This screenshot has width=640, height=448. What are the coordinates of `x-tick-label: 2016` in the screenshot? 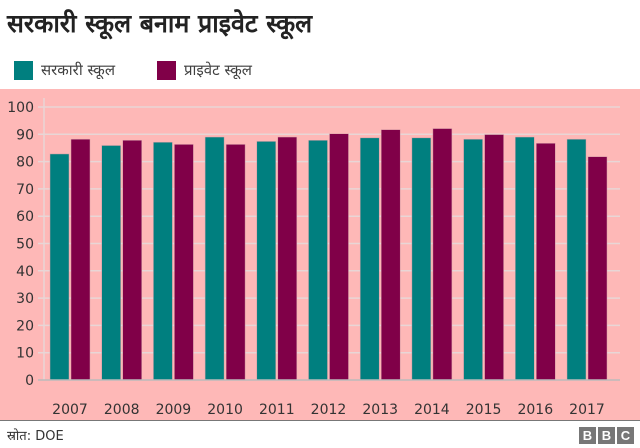 It's located at (535, 410).